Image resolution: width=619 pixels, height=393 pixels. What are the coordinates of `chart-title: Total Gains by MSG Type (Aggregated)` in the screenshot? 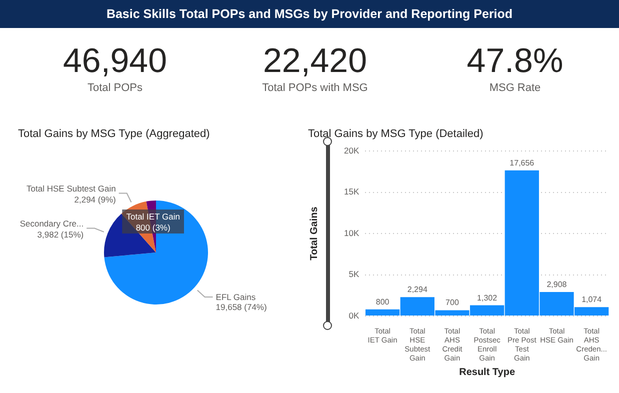 It's located at (114, 134).